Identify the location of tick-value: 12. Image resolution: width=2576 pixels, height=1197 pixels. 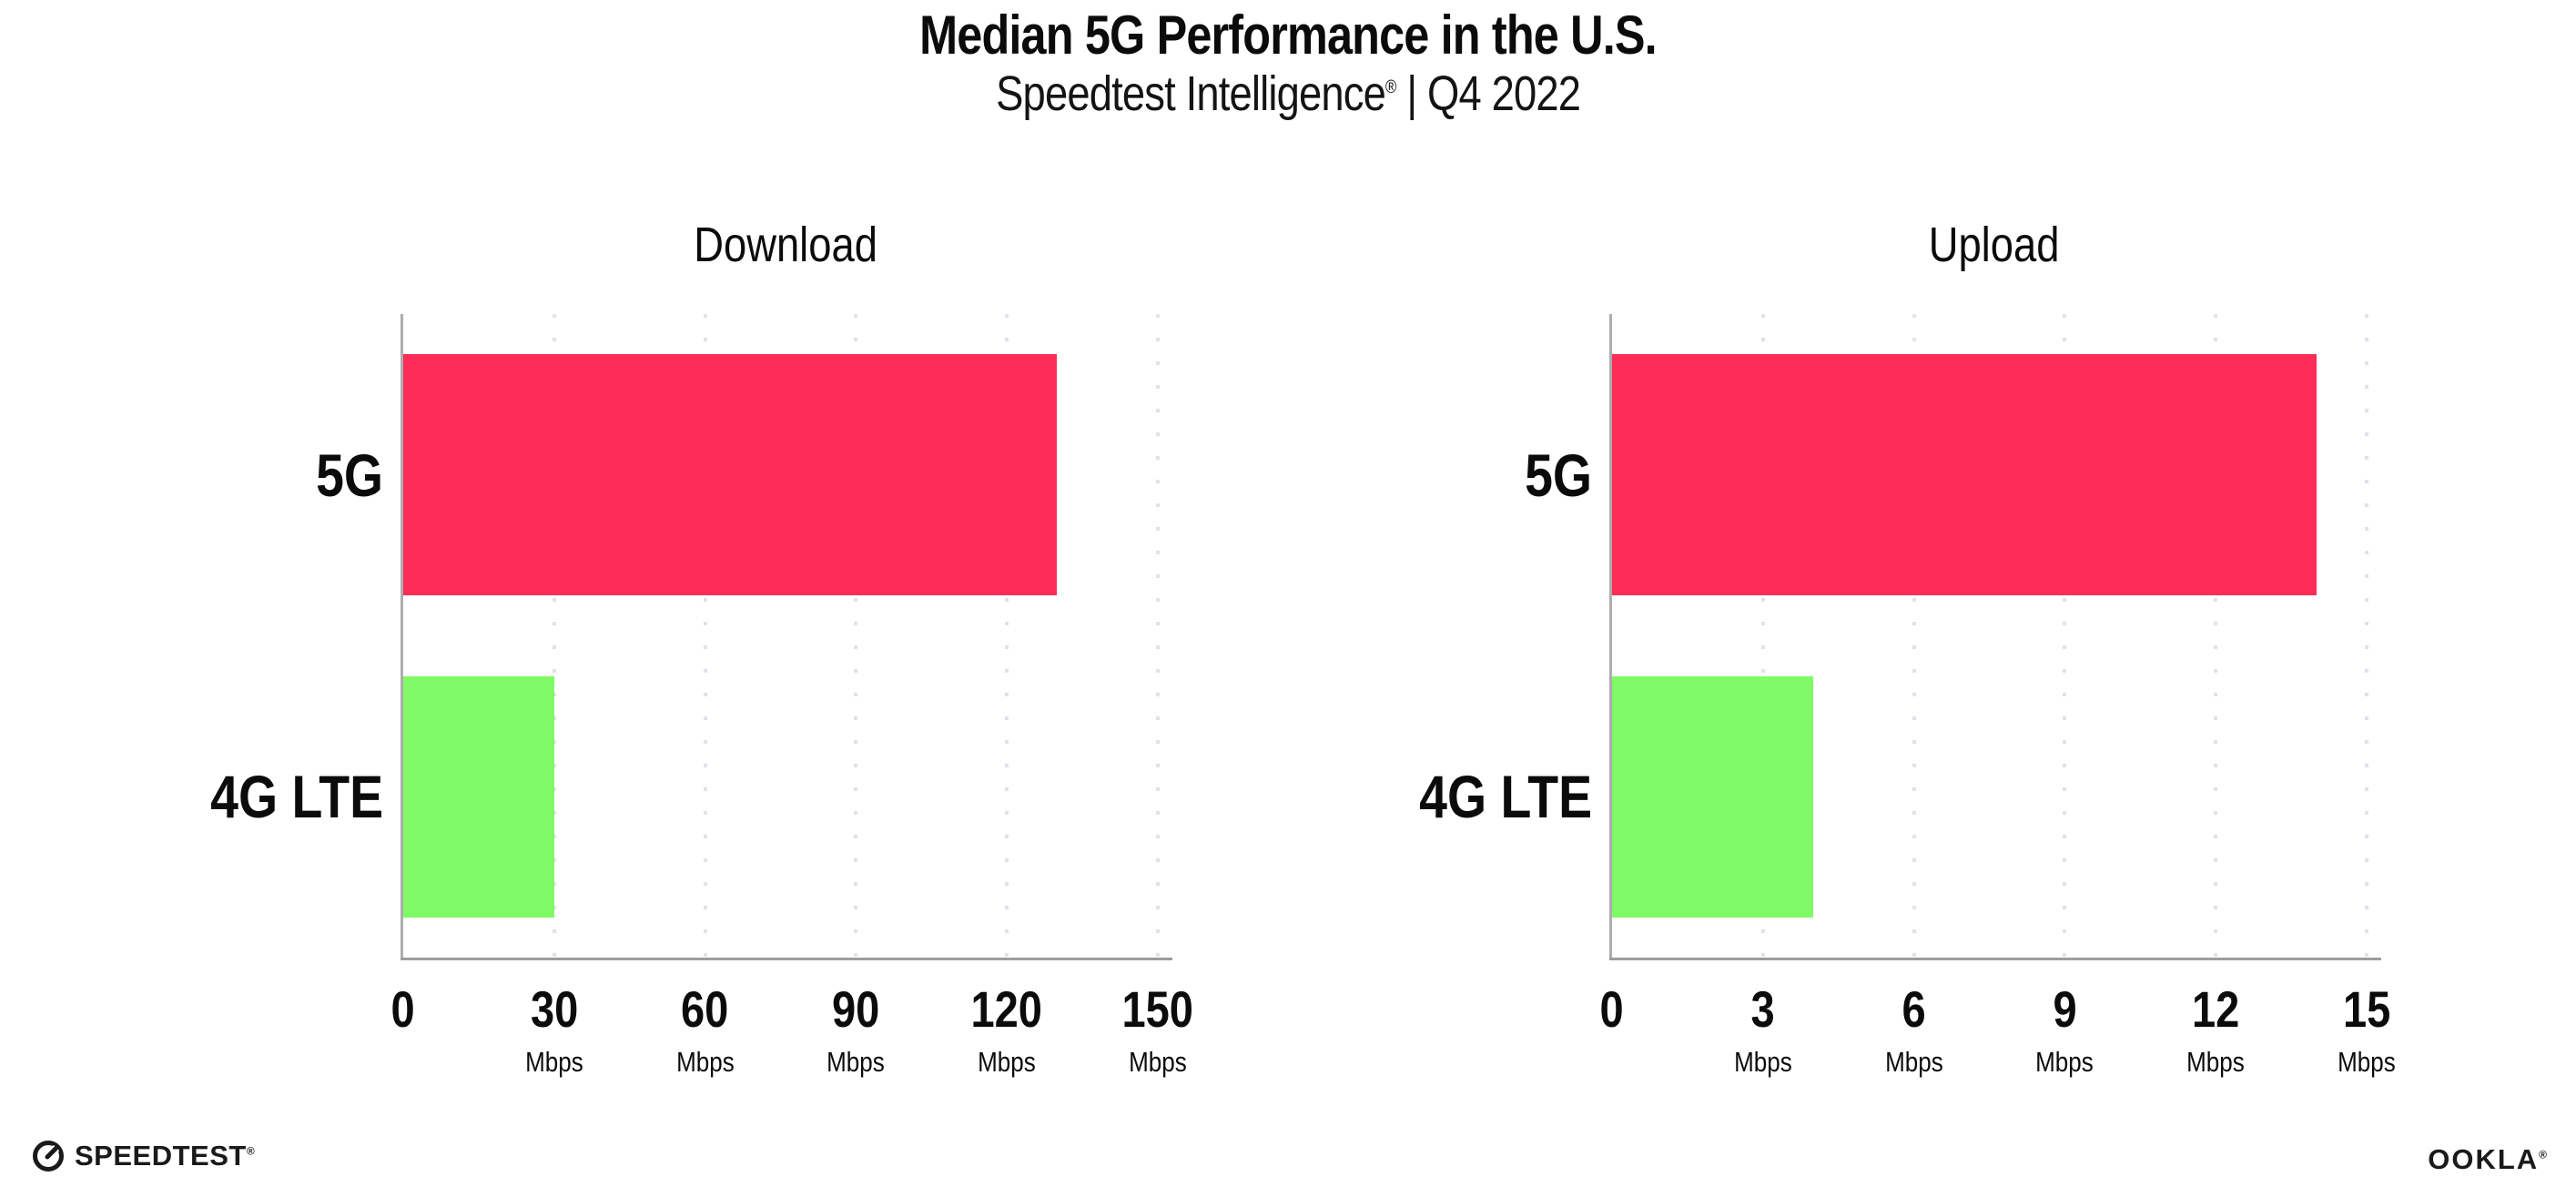
(2216, 1009).